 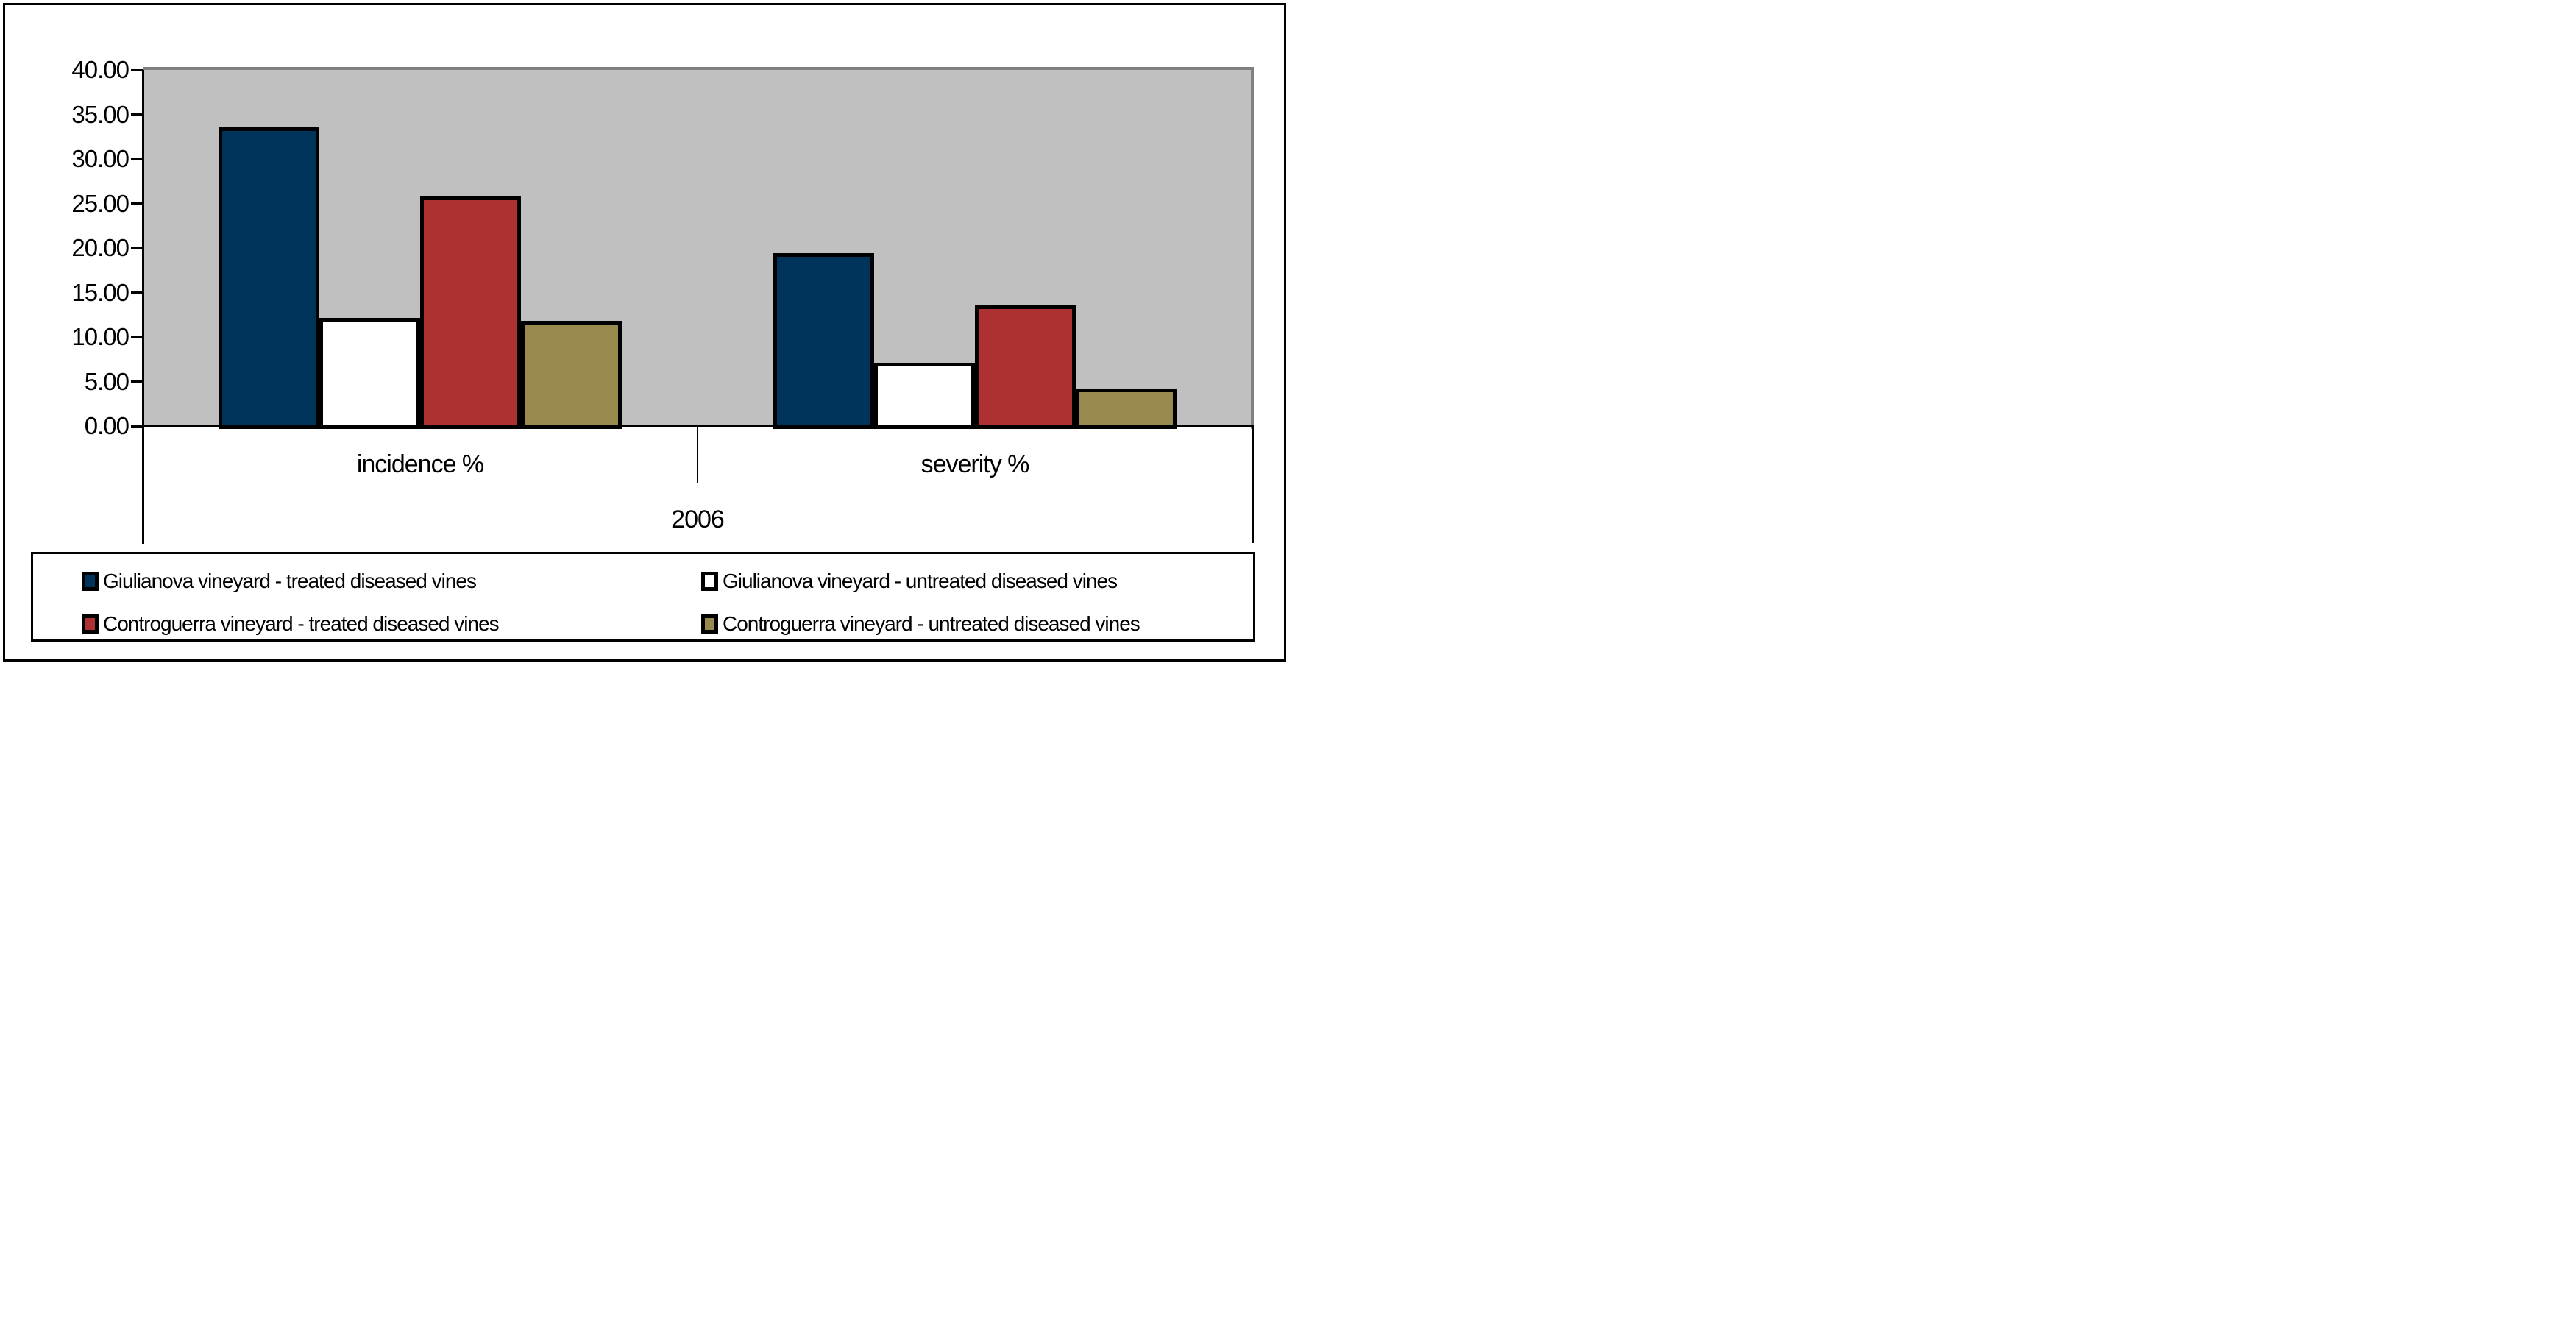 I want to click on bar-controguerra-vineyard-untreated-diseased-vines-severity, so click(x=1126, y=409).